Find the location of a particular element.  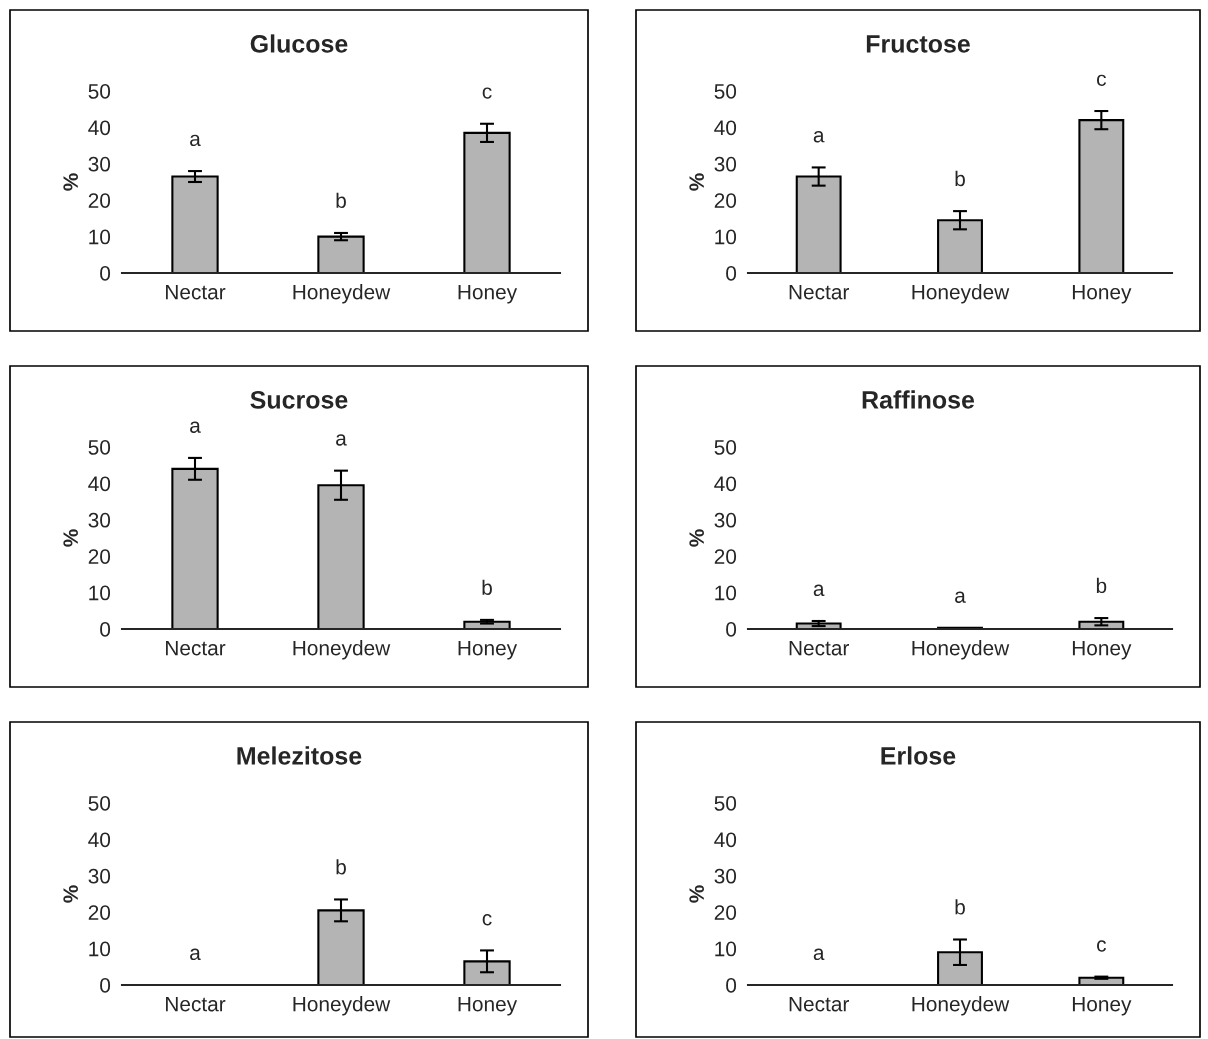

text: c is located at coordinates (1101, 80).